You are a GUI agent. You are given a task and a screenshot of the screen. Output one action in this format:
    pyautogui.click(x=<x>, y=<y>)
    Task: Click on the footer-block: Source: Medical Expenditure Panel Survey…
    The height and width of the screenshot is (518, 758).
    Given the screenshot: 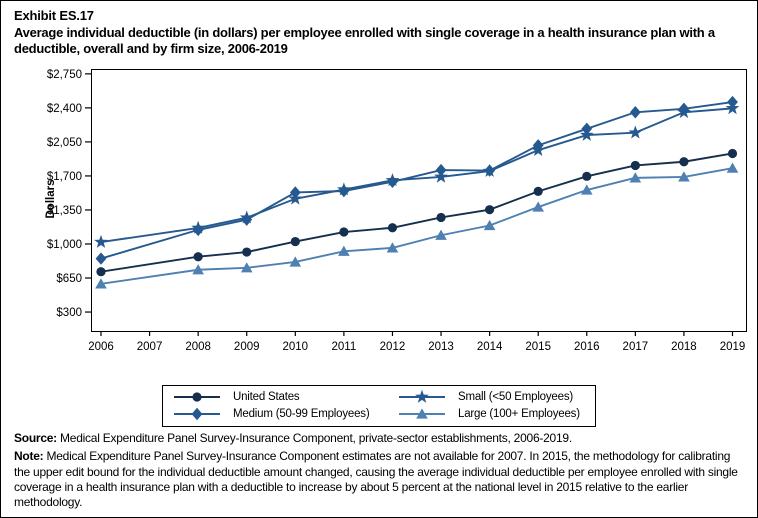 What is the action you would take?
    pyautogui.click(x=379, y=471)
    